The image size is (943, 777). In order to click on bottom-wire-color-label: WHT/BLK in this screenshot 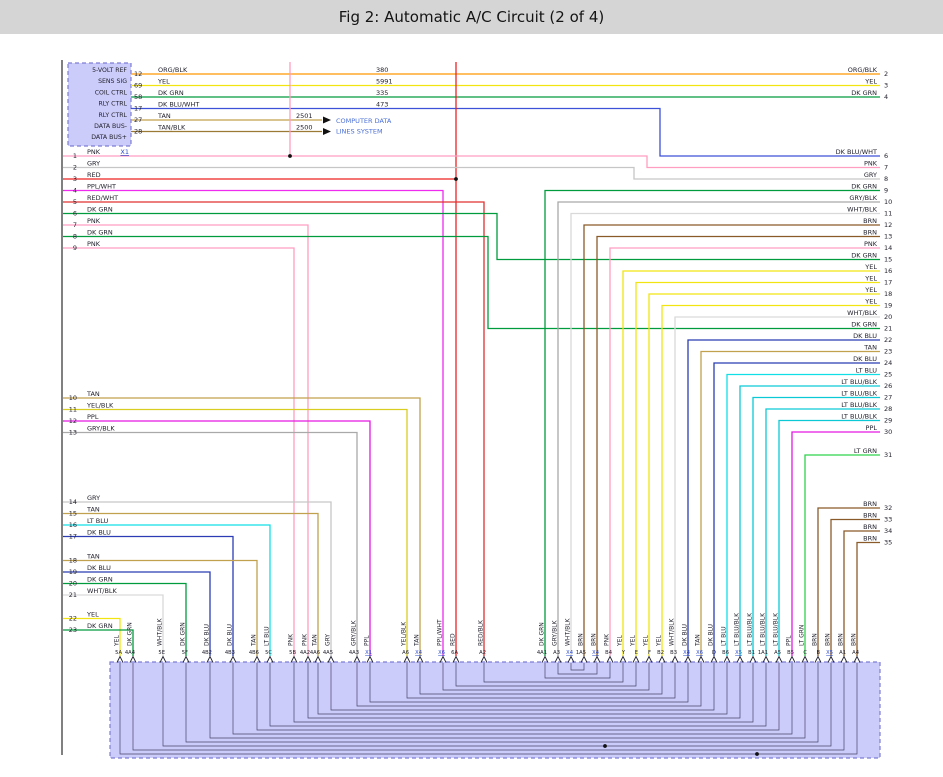, I will do `click(160, 631)`.